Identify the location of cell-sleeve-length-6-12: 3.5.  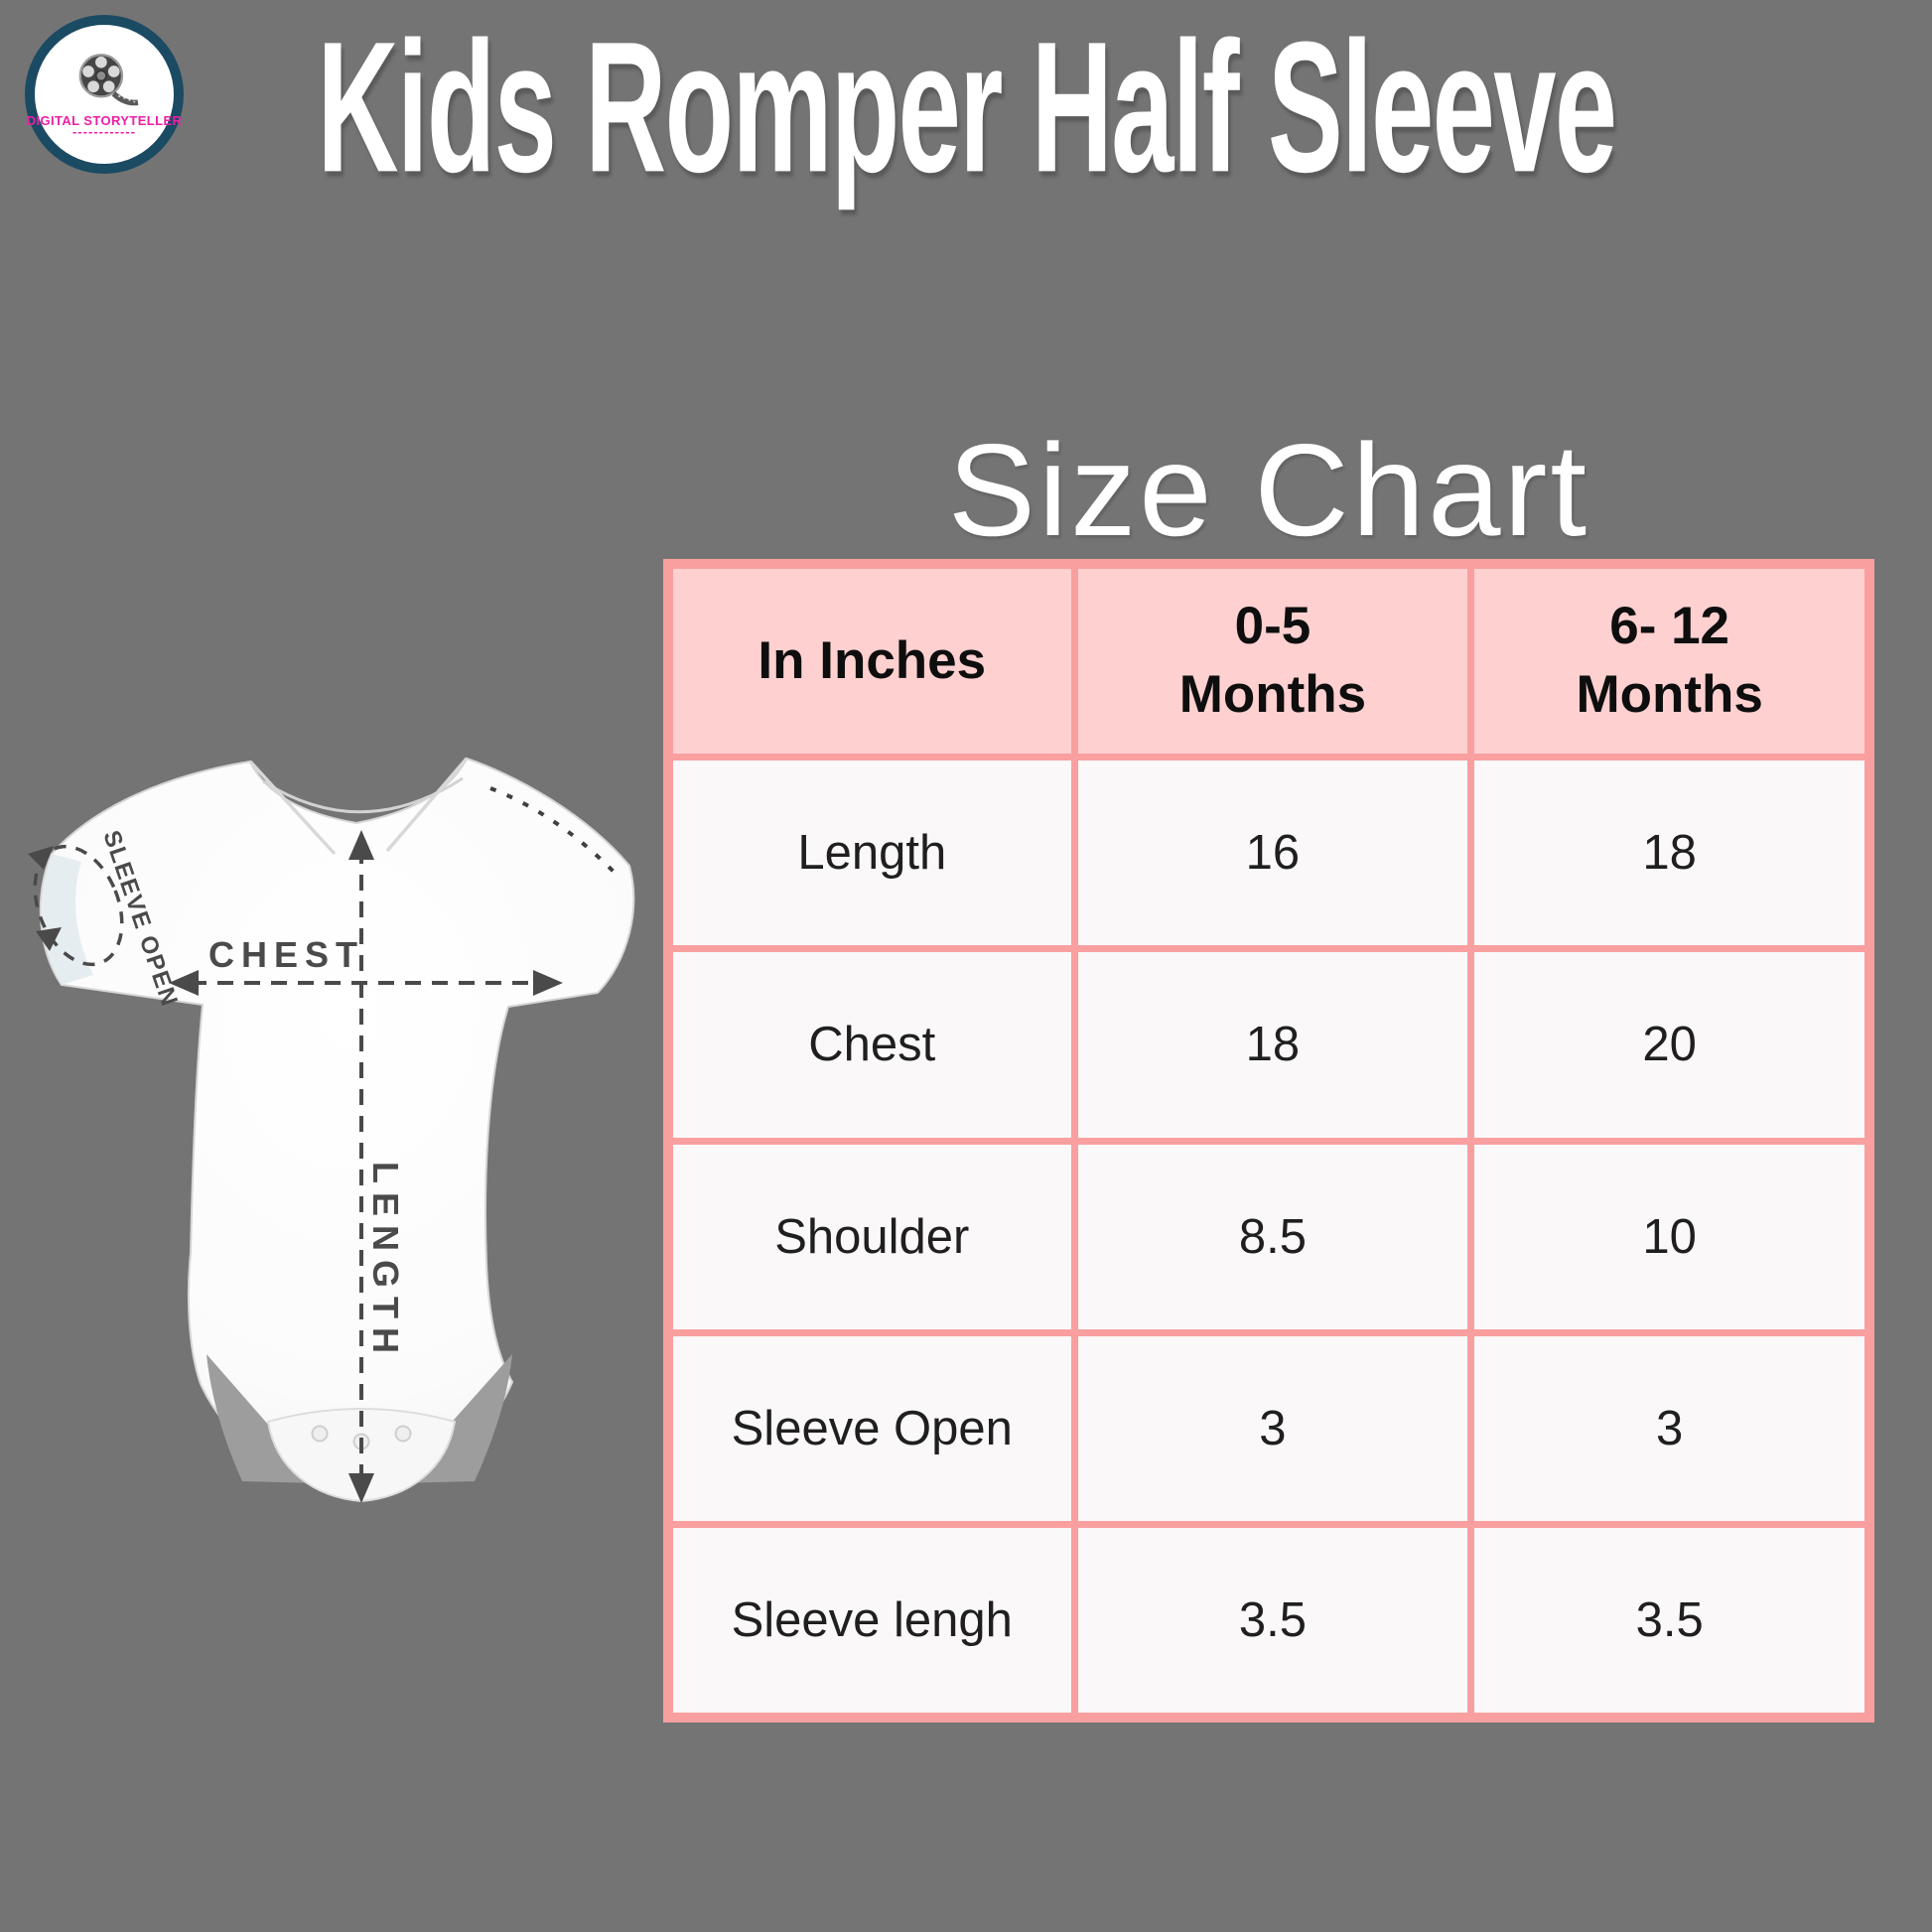
(1669, 1620).